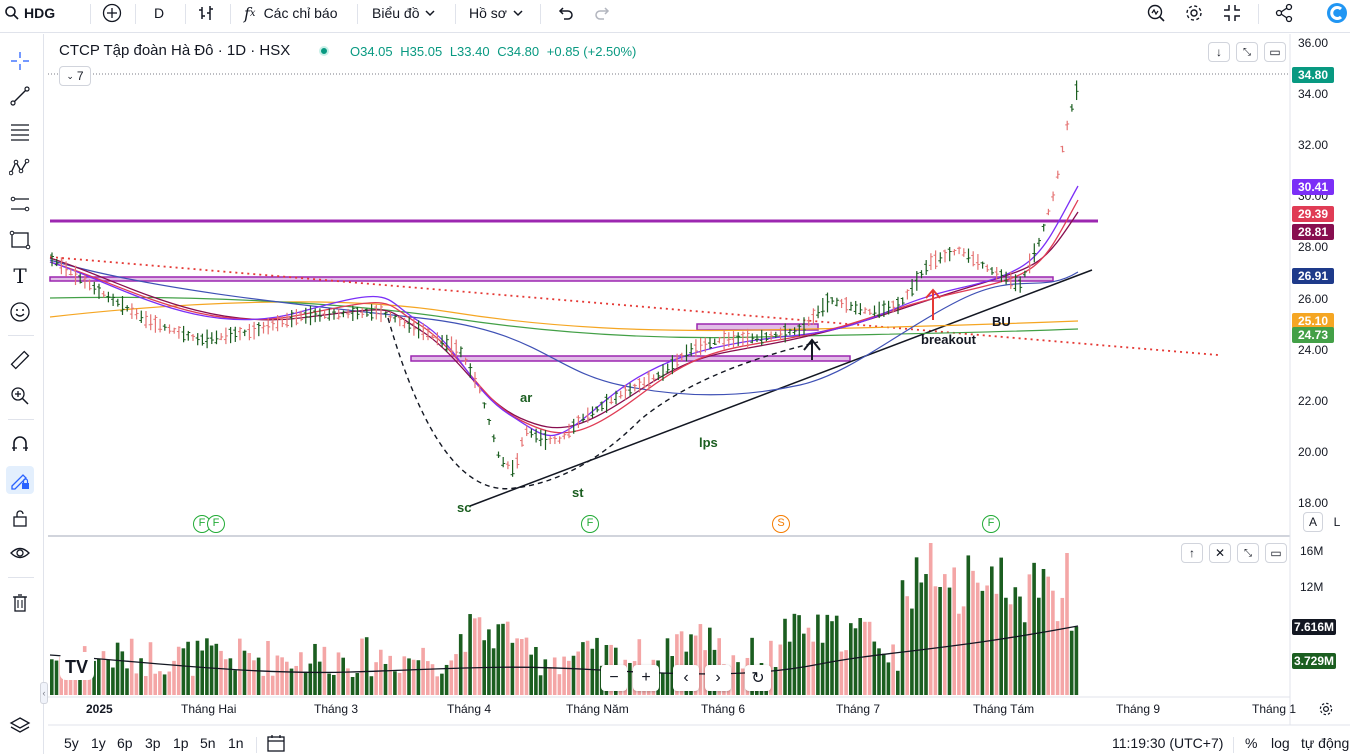  I want to click on ruler-icon, so click(20, 360).